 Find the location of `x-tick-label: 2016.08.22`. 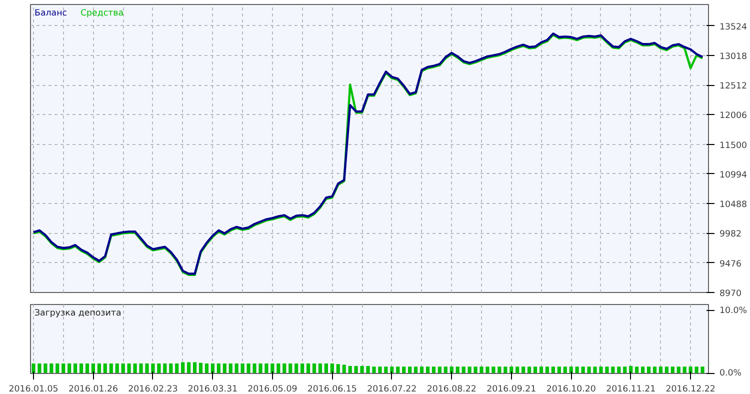

x-tick-label: 2016.08.22 is located at coordinates (451, 389).